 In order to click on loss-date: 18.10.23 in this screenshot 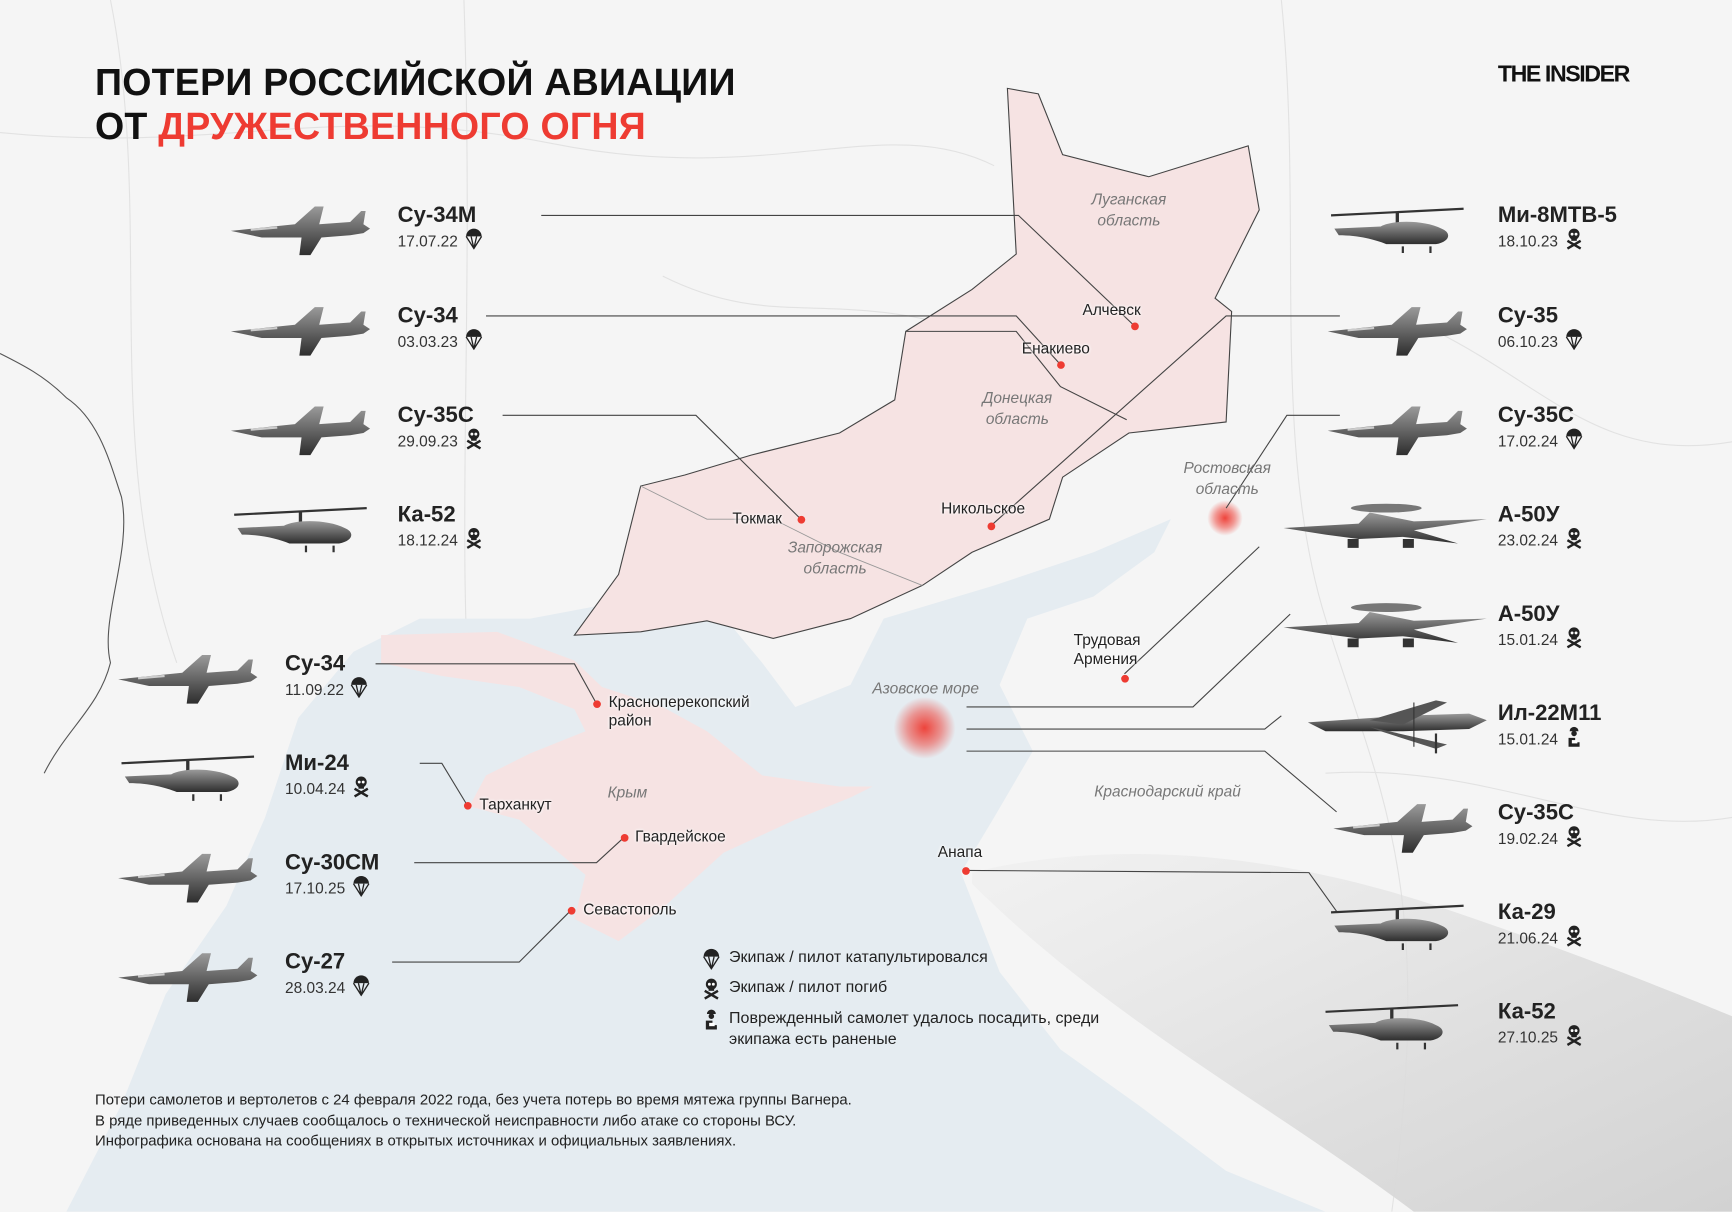, I will do `click(1528, 240)`.